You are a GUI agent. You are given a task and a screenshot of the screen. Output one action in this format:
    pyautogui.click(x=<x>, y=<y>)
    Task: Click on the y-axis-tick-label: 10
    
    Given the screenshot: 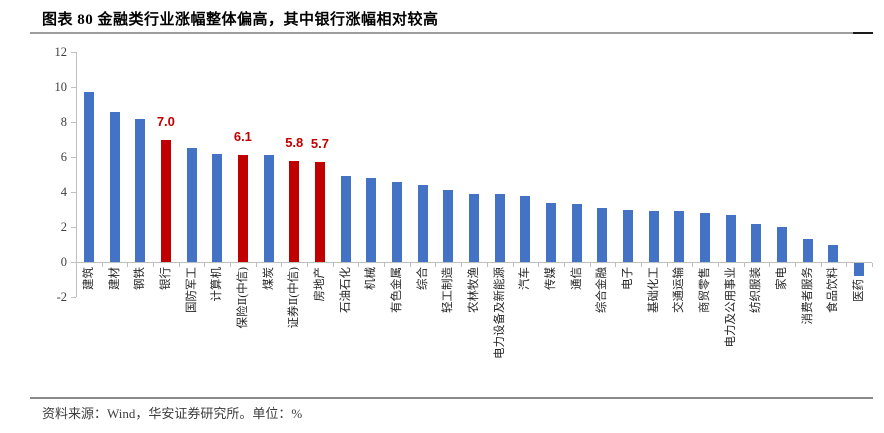 What is the action you would take?
    pyautogui.click(x=61, y=87)
    